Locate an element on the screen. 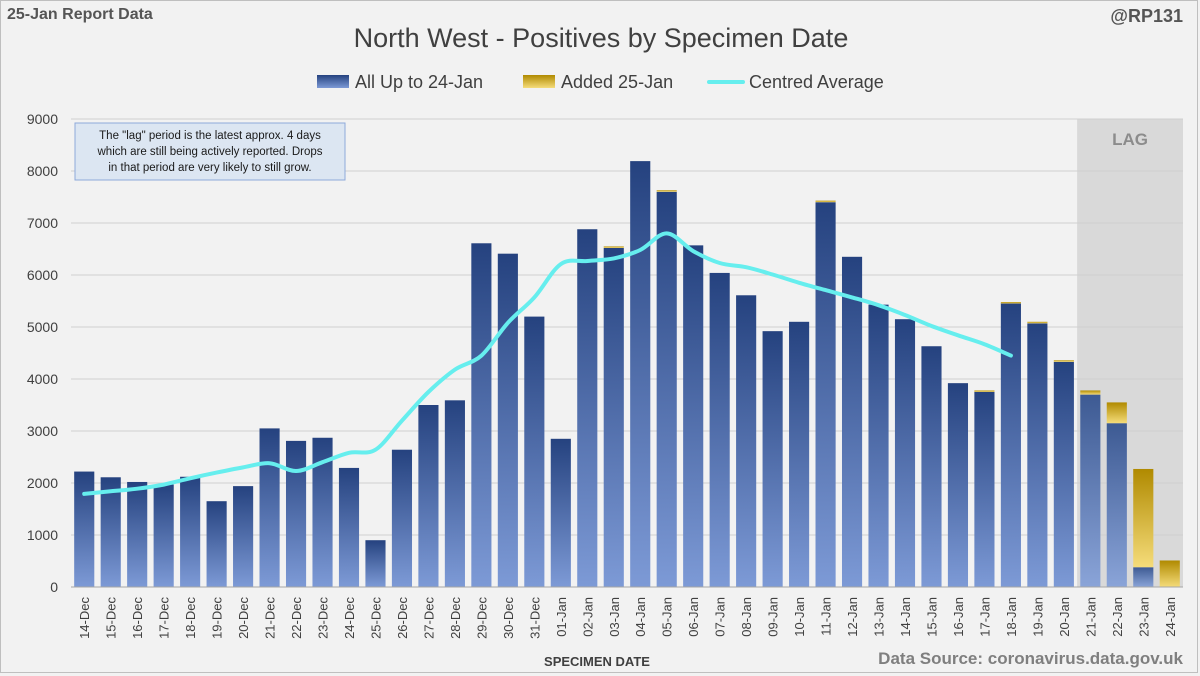 Image resolution: width=1200 pixels, height=676 pixels. x-tick-label: 19-Dec is located at coordinates (217, 618).